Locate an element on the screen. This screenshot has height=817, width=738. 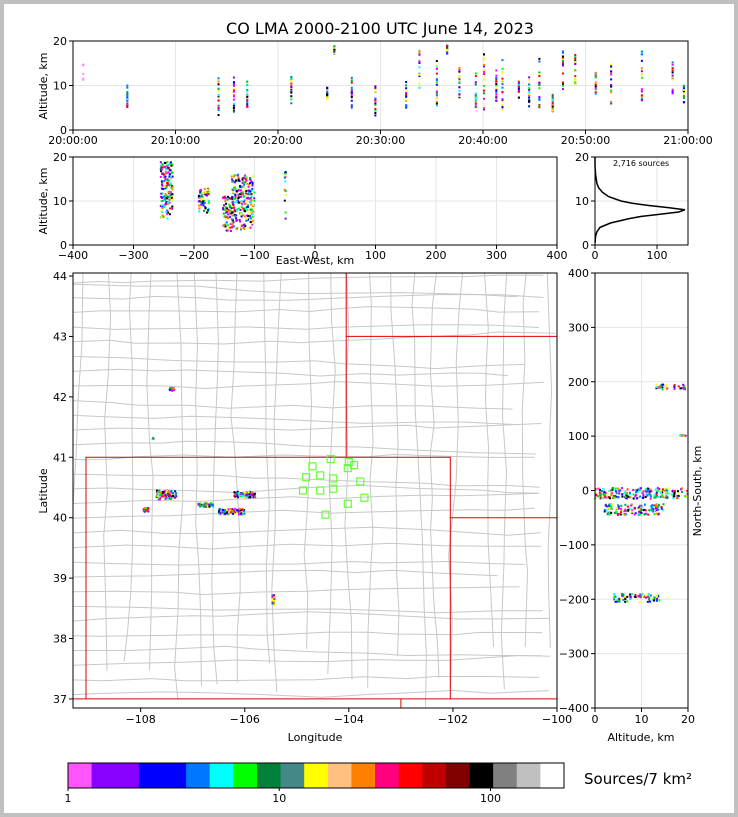
time-altitude-xtick-label: 20:20:00 is located at coordinates (277, 140).